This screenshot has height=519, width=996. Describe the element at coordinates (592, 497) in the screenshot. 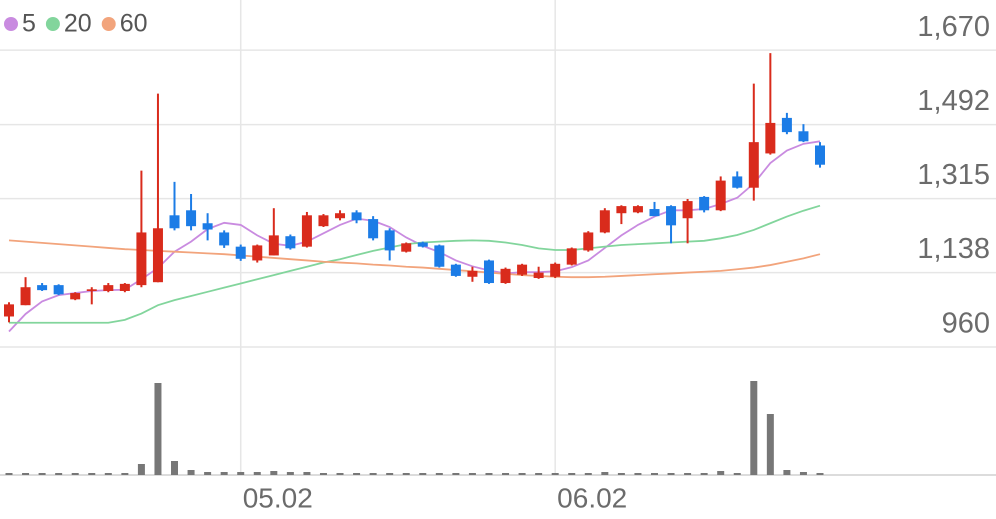

I see `x-tick-label: 06.02` at that location.